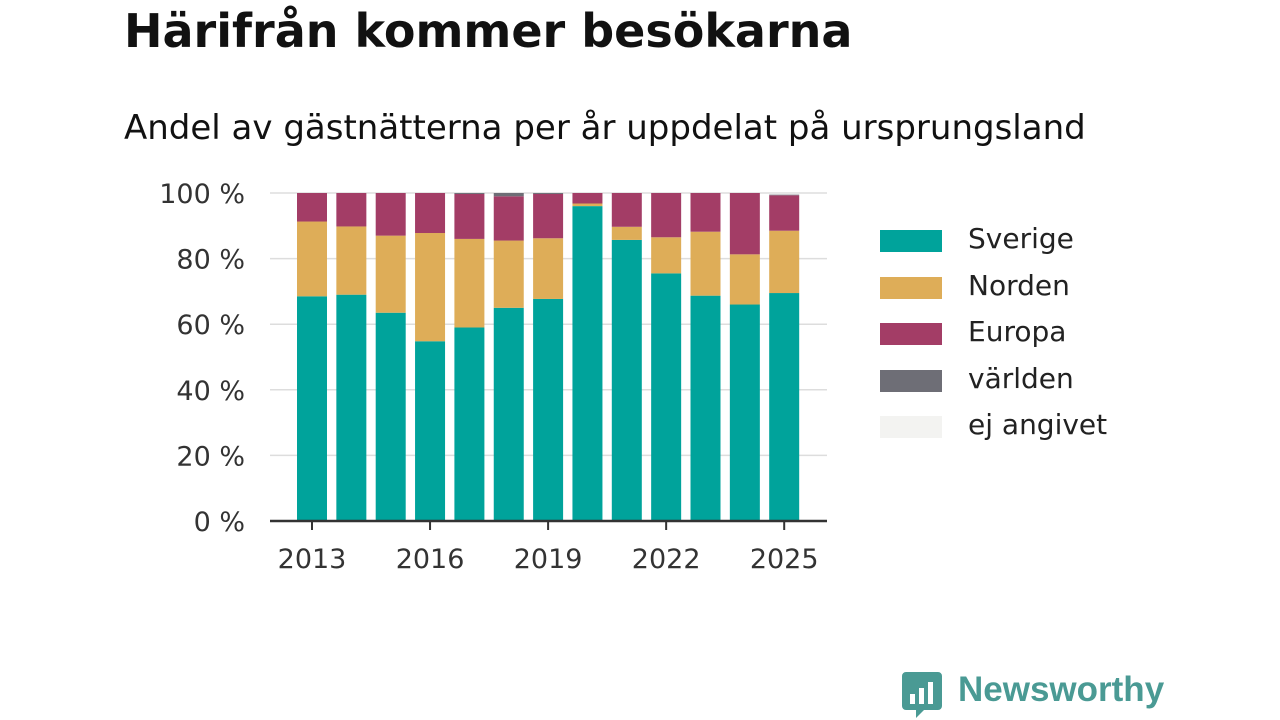 The height and width of the screenshot is (720, 1280). I want to click on bar-segment-norden-2019, so click(548, 268).